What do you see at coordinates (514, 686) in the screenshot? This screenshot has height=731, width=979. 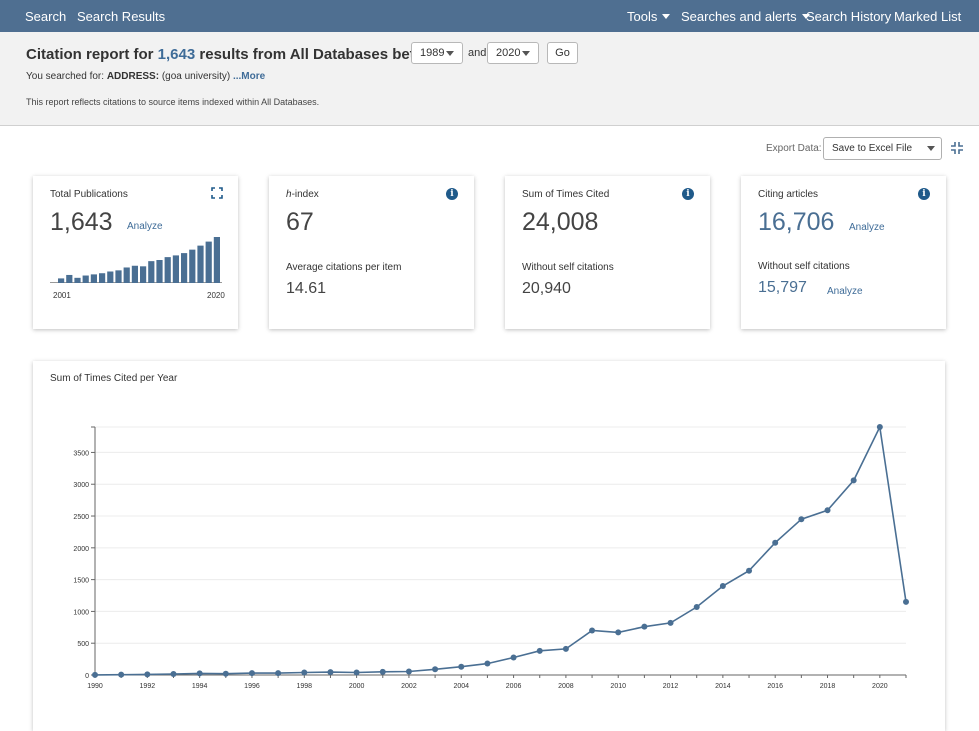 I see `x-tick-label: 2006` at bounding box center [514, 686].